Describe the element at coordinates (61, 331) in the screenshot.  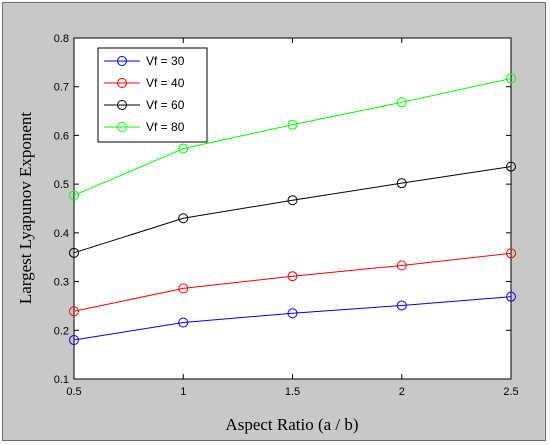
I see `y-tick-label: 0.2` at that location.